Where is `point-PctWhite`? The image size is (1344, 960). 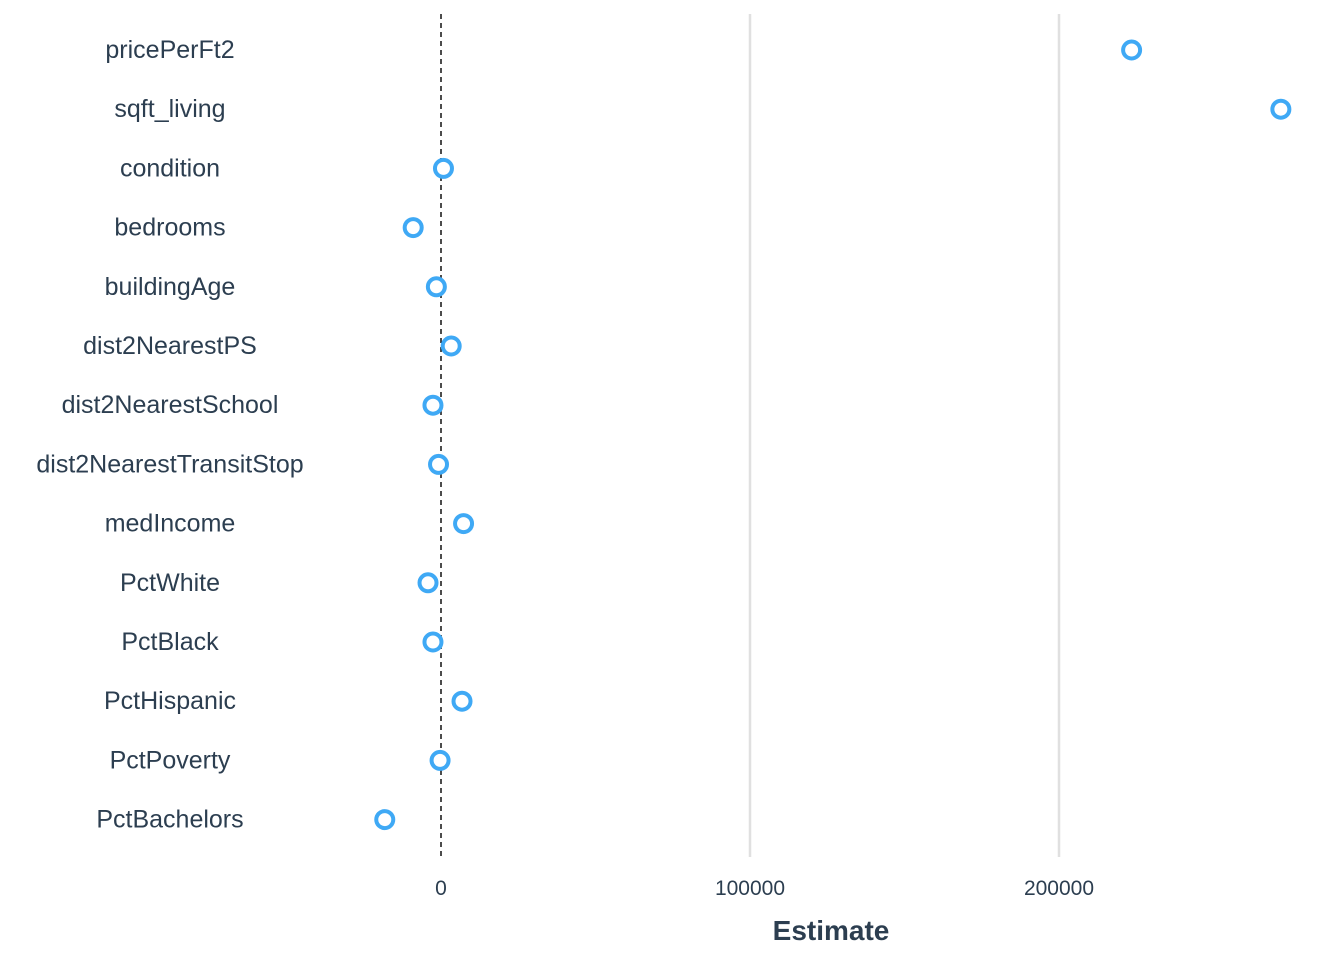
point-PctWhite is located at coordinates (428, 583).